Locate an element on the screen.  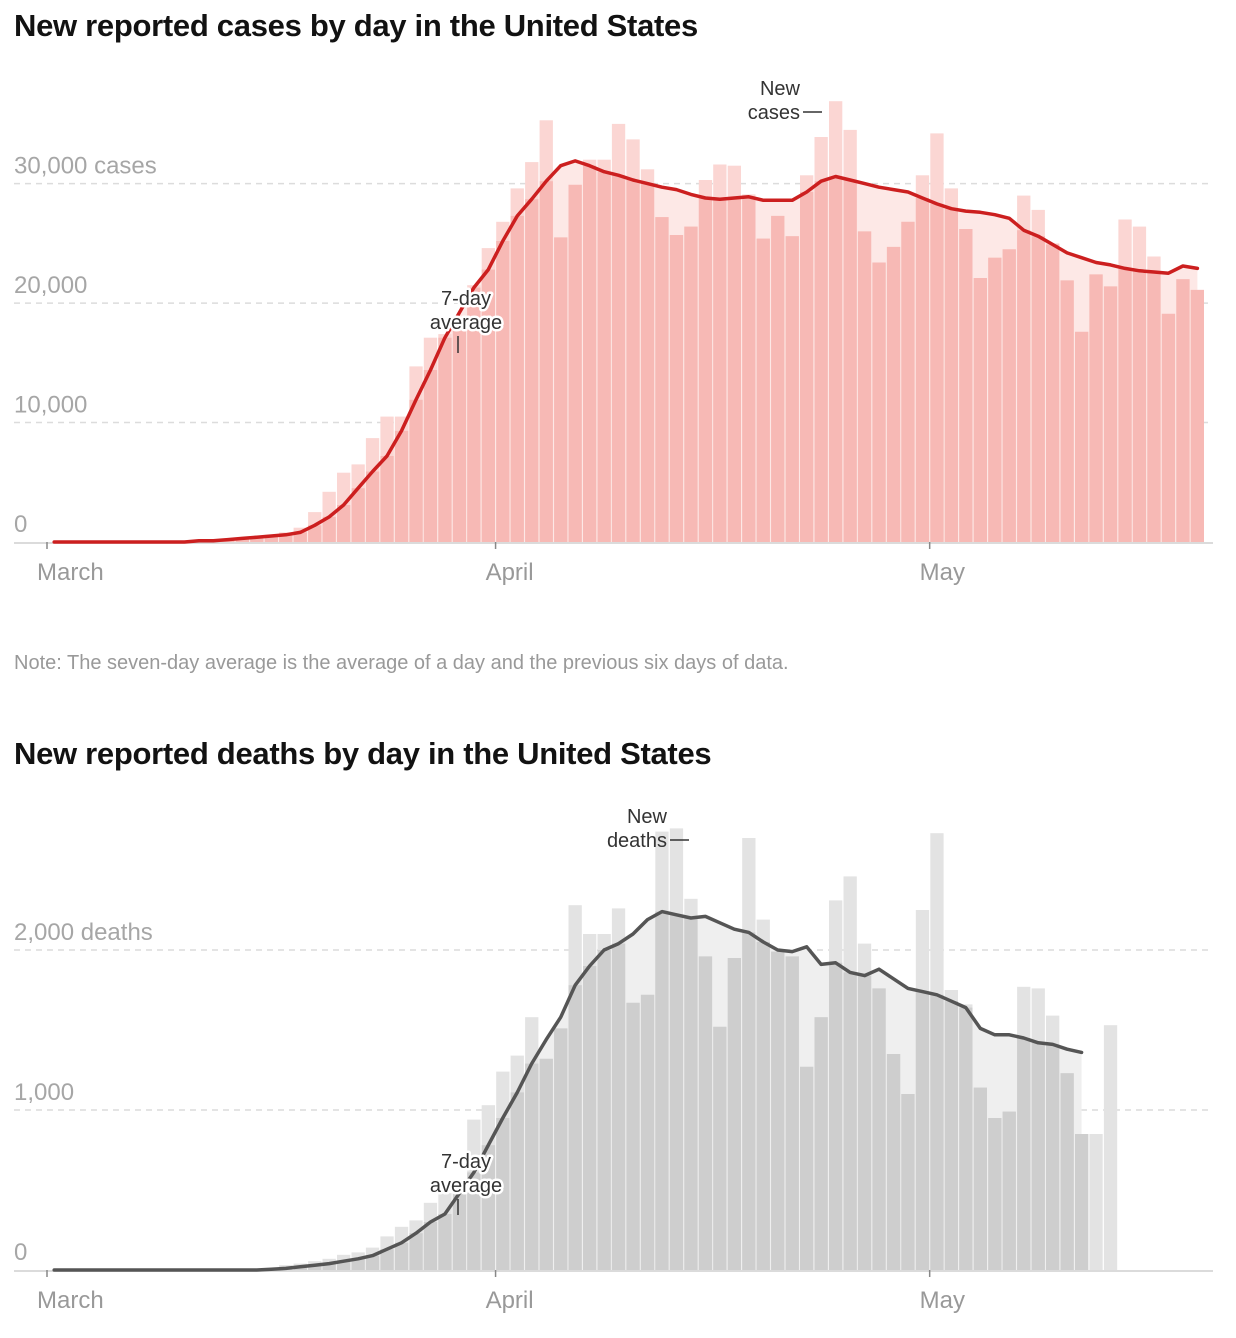
bar-annotation: New is located at coordinates (780, 89).